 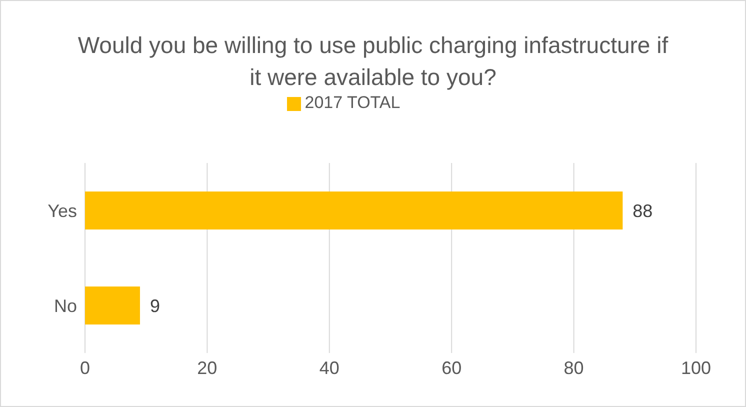 What do you see at coordinates (642, 210) in the screenshot?
I see `data-label: 88` at bounding box center [642, 210].